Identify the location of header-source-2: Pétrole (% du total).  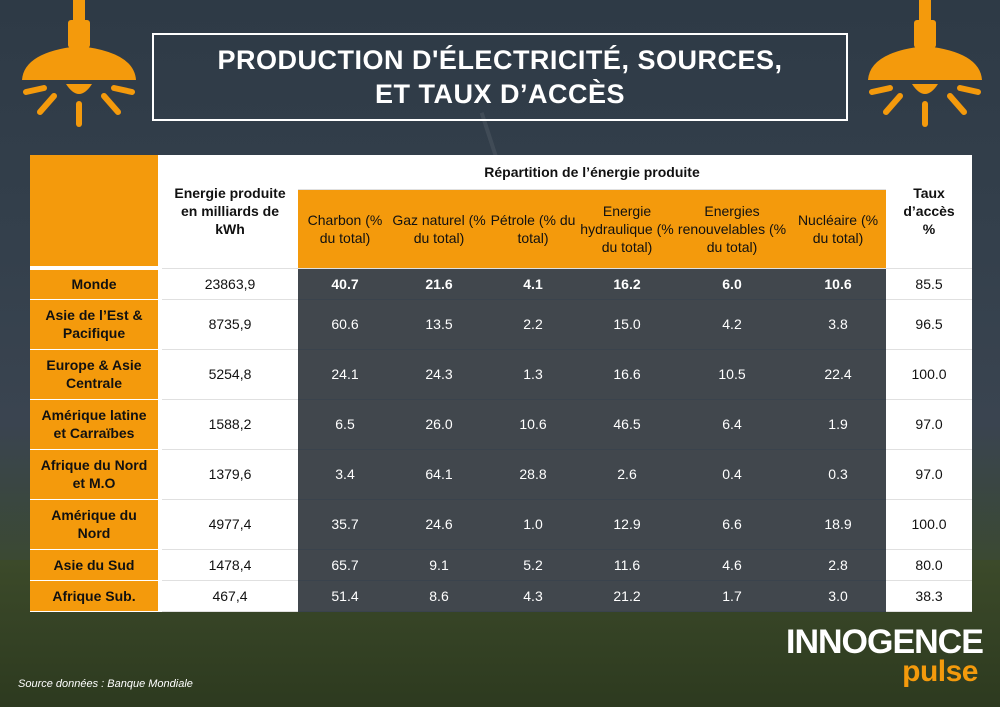
(533, 229).